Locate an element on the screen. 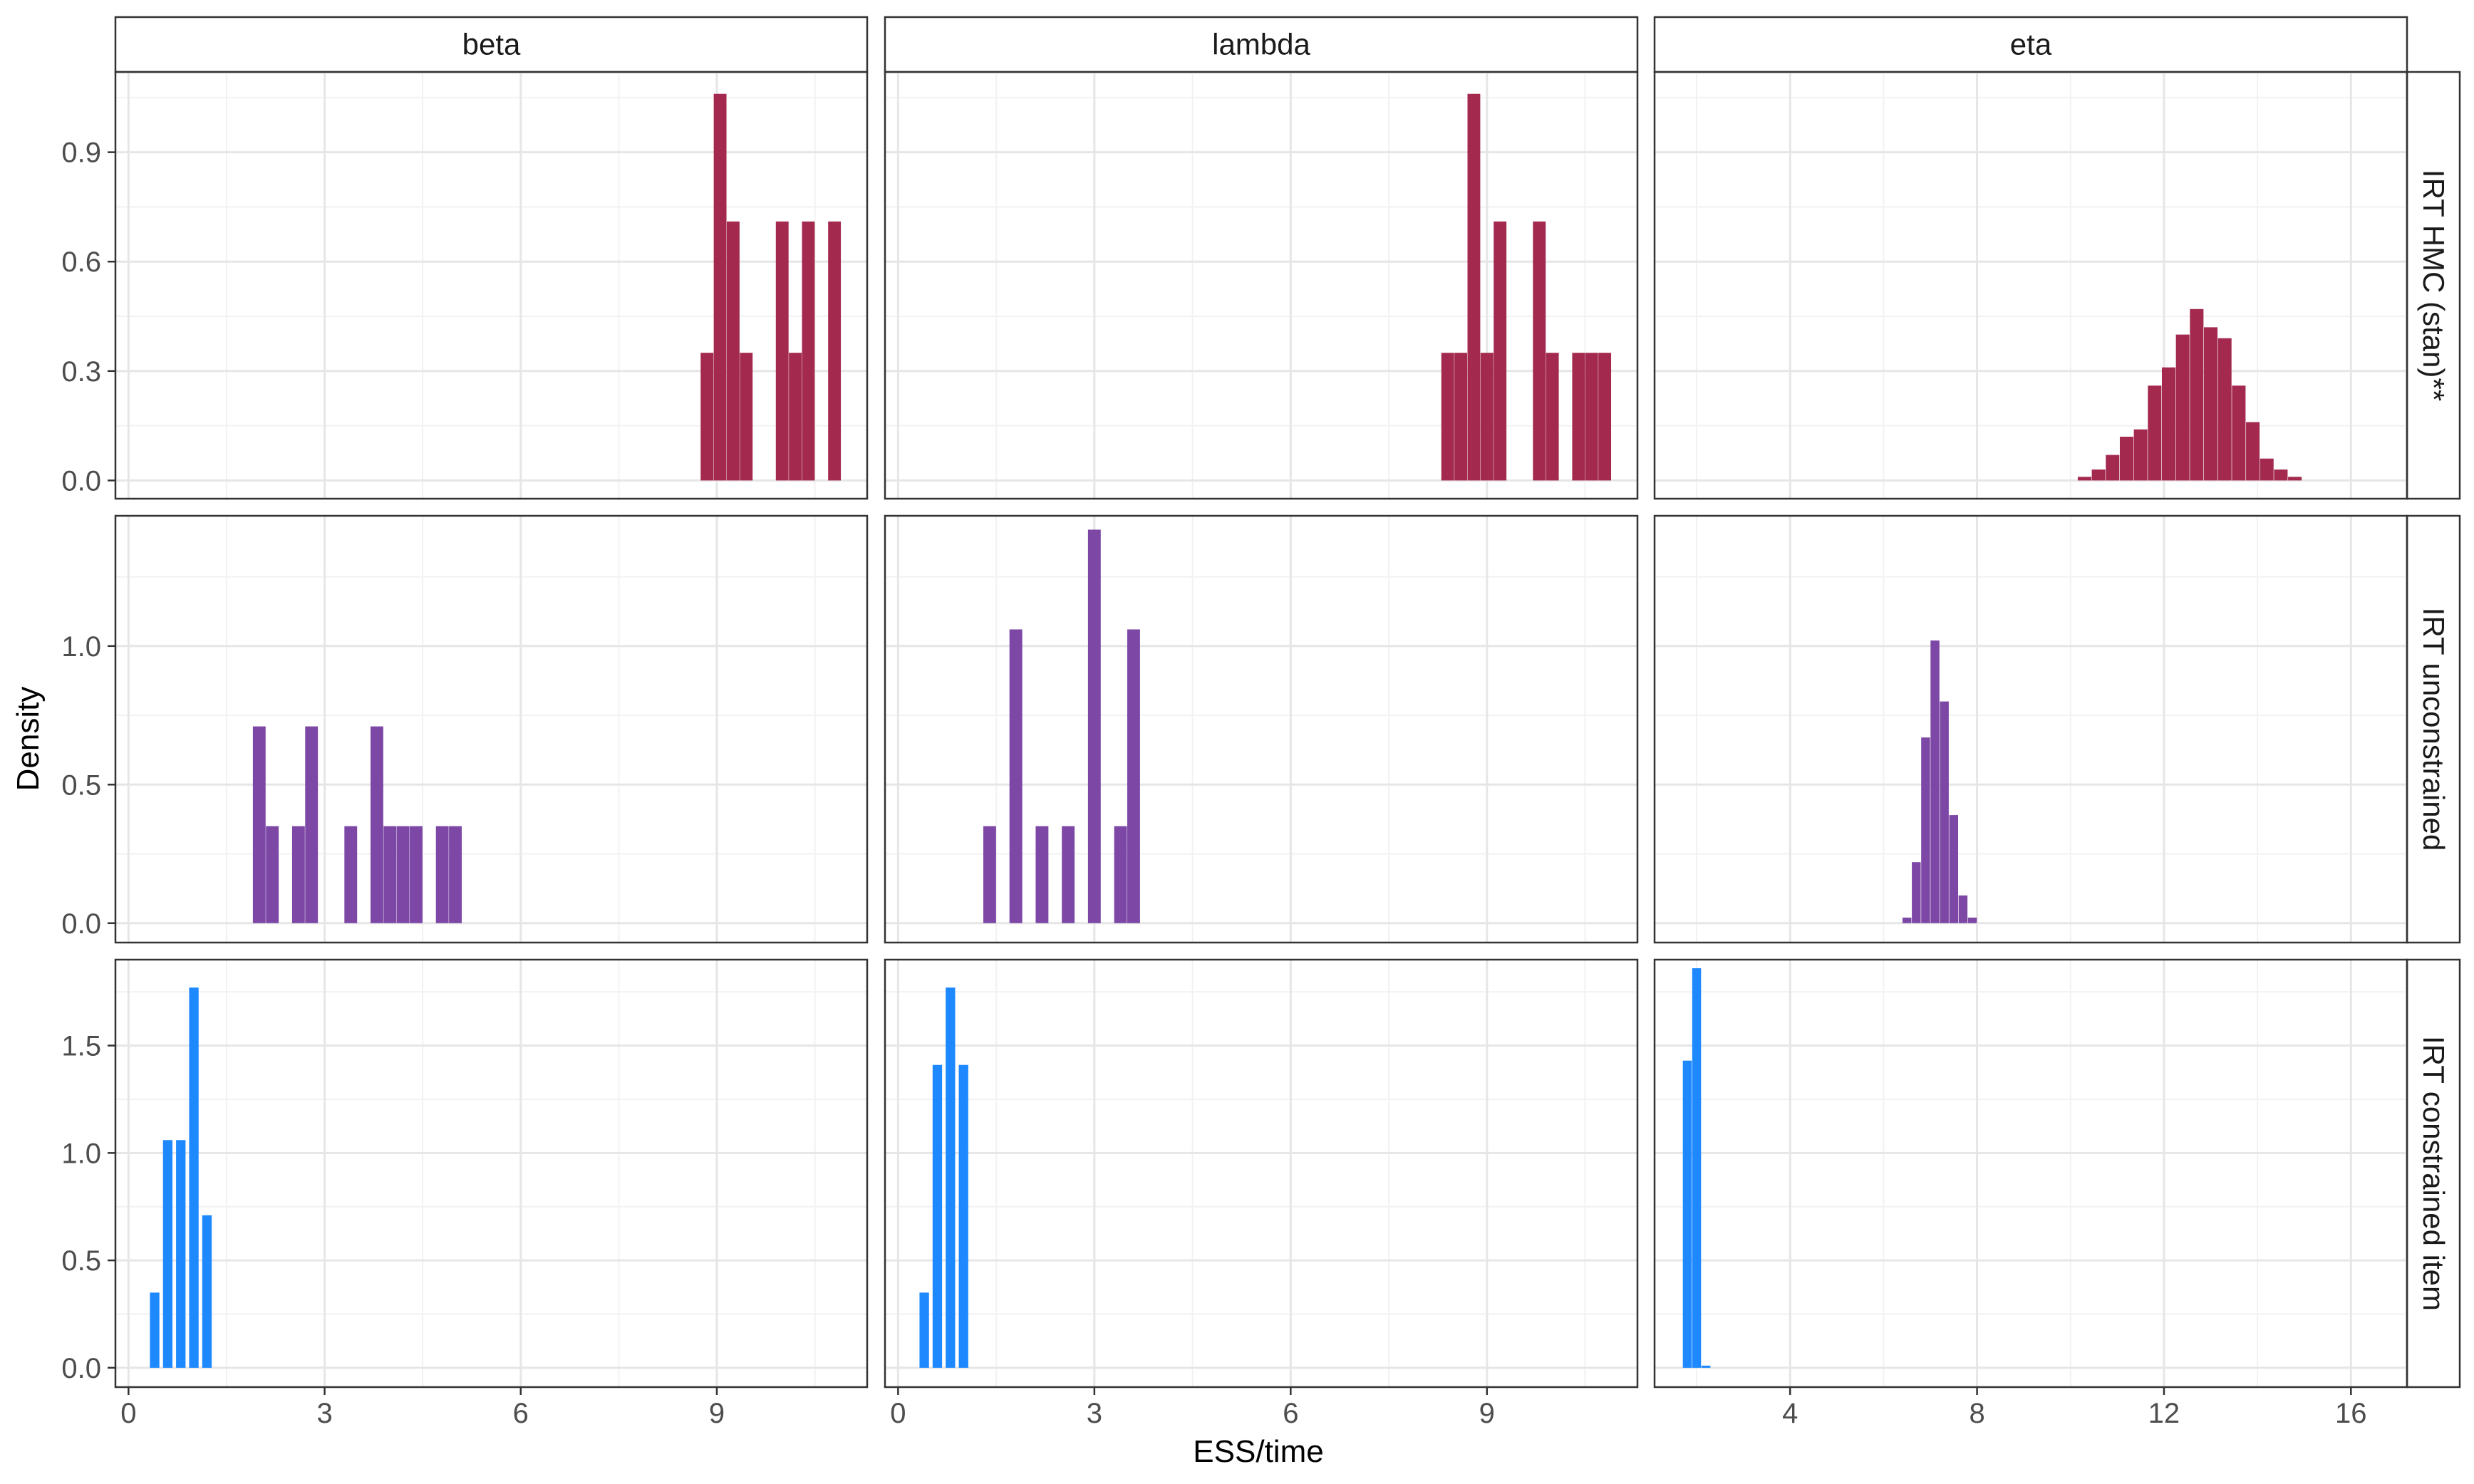 This screenshot has height=1484, width=2474. x-tick-label: 0 is located at coordinates (128, 1413).